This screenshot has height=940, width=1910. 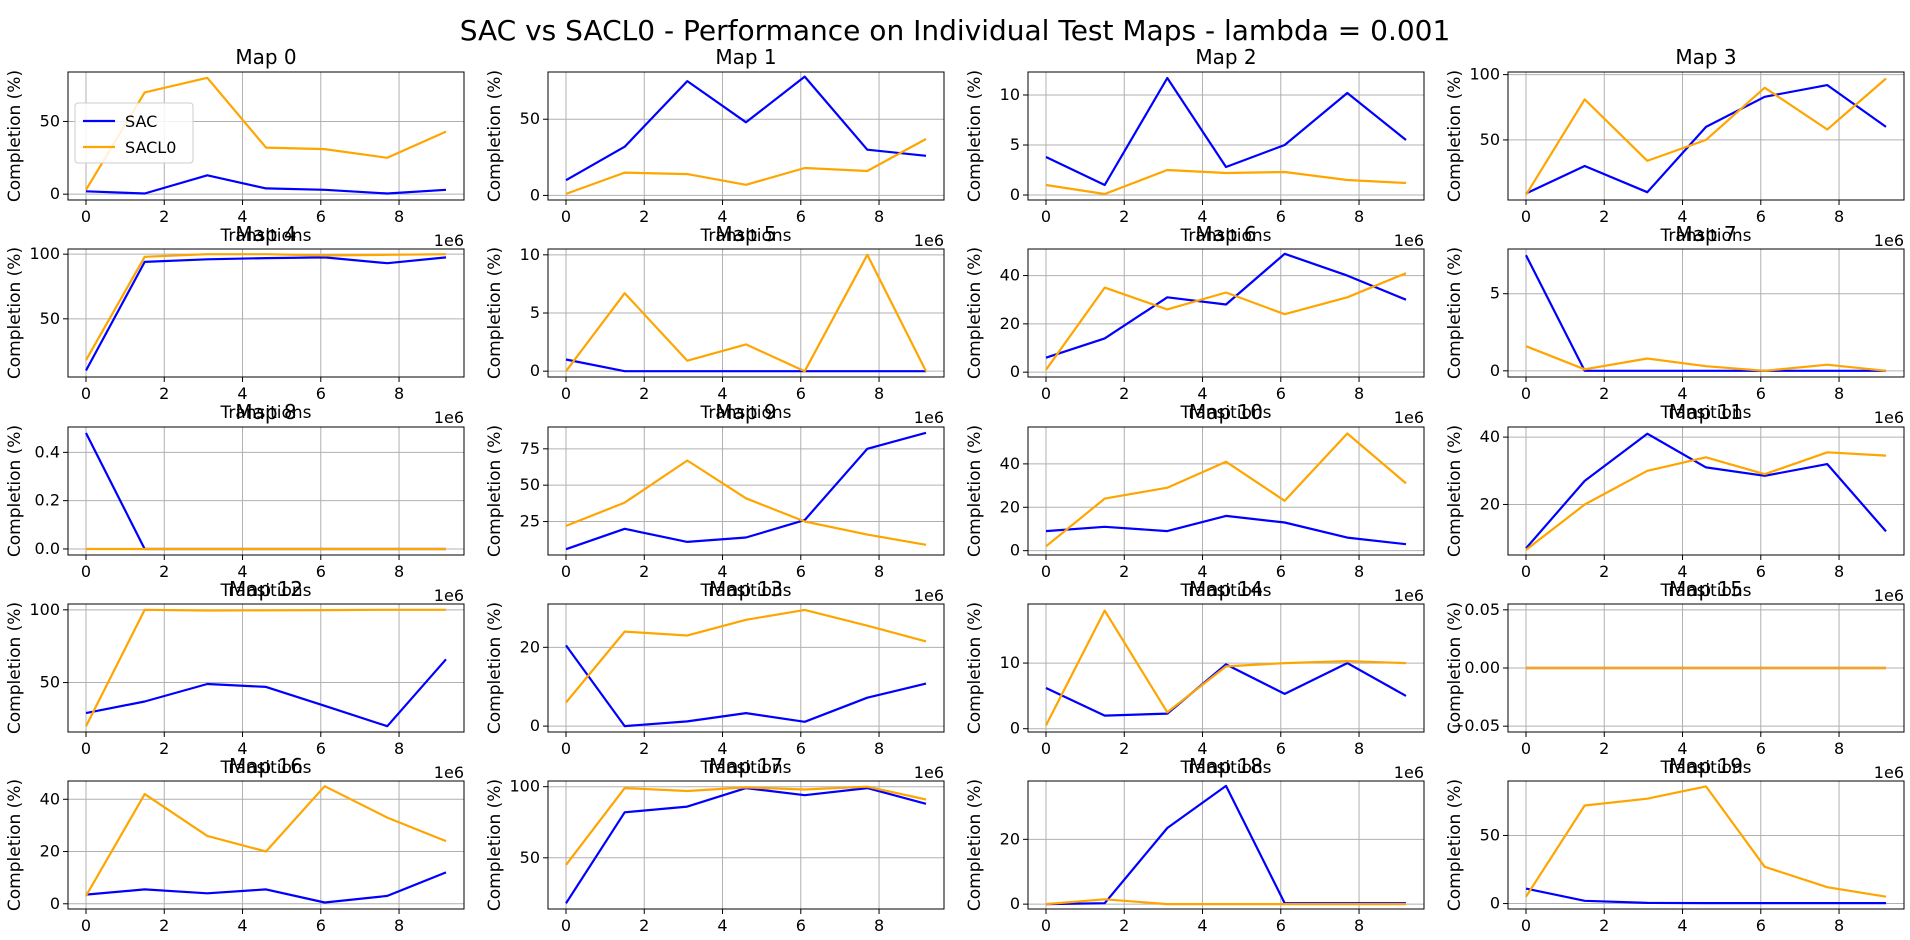 I want to click on subplot-title: Map 18, so click(x=1226, y=766).